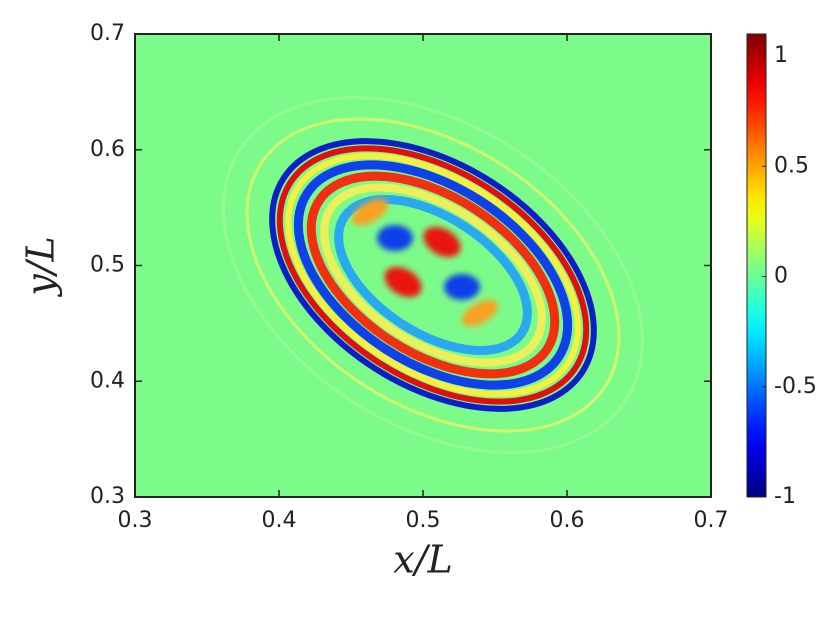 The height and width of the screenshot is (627, 830). Describe the element at coordinates (781, 55) in the screenshot. I see `colorbar-tick-label: 1` at that location.